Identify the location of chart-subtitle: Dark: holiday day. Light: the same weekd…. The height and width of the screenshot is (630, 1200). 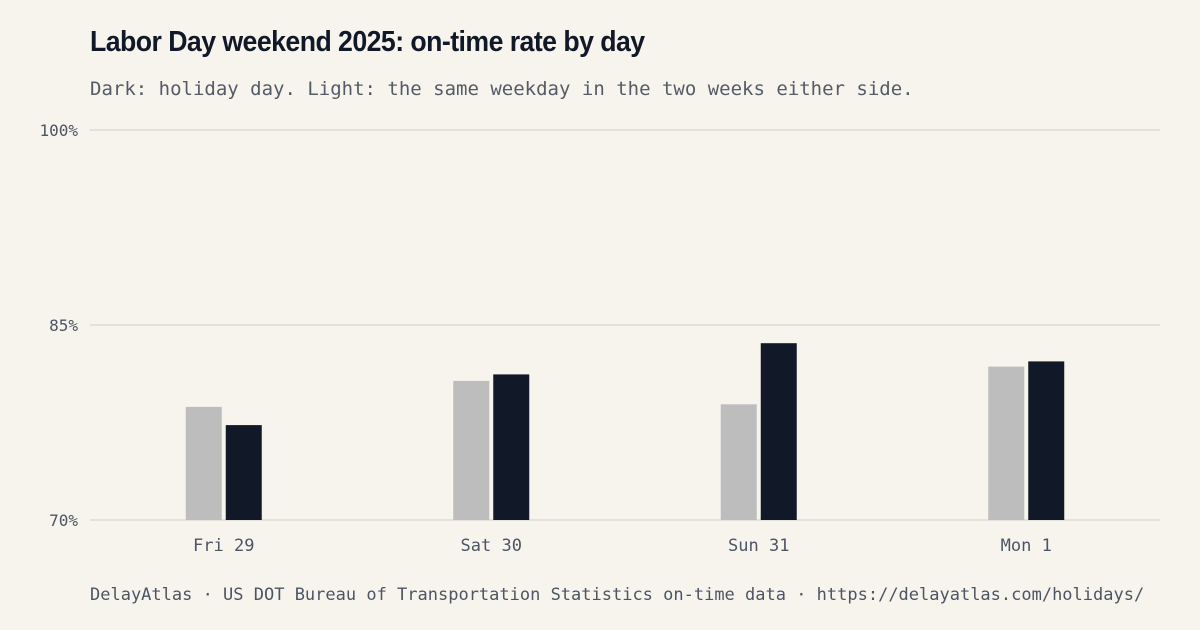
(502, 89).